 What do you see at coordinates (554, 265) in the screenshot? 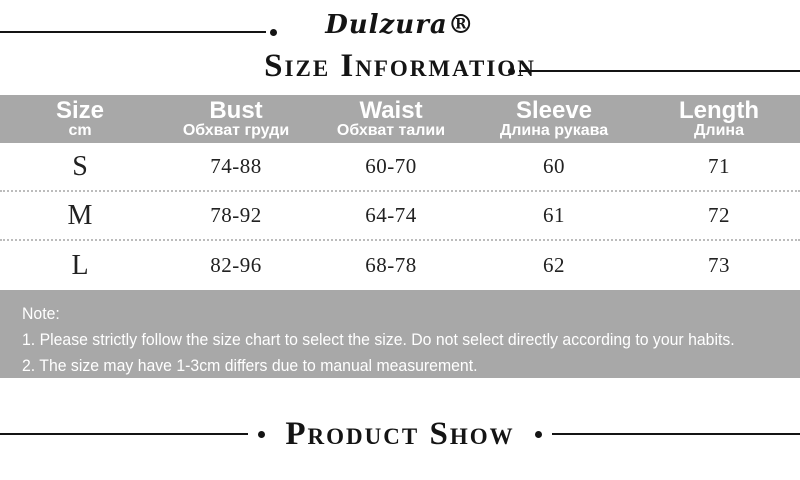
I see `cell-sleeve: 62` at bounding box center [554, 265].